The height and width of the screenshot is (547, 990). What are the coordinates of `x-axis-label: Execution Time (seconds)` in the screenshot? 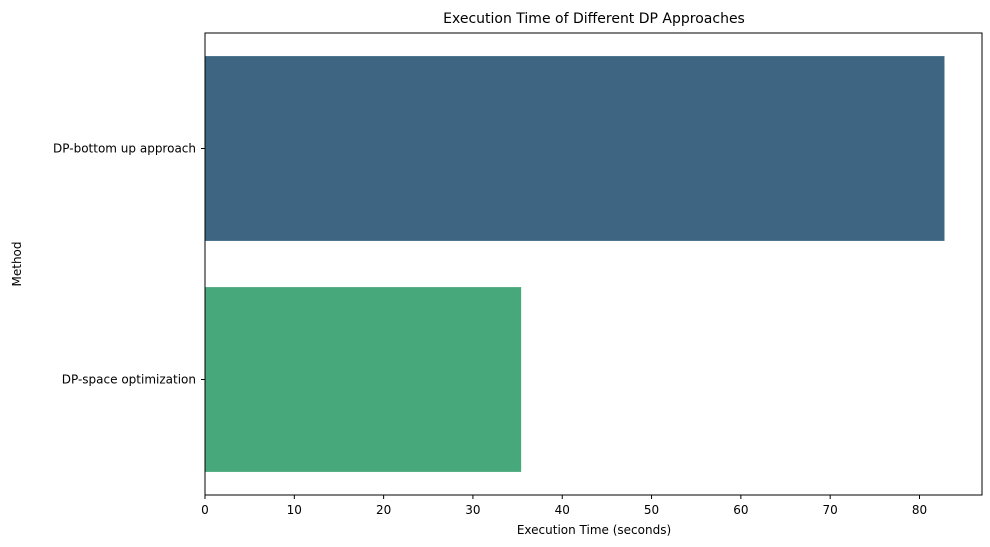 It's located at (594, 530).